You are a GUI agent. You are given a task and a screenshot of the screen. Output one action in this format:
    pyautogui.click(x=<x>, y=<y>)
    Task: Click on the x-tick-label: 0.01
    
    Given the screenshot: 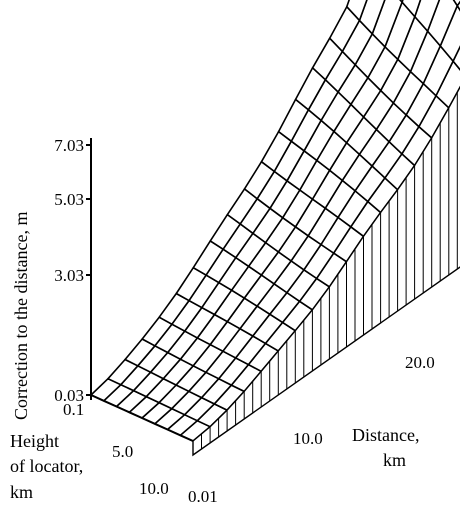 What is the action you would take?
    pyautogui.click(x=203, y=496)
    